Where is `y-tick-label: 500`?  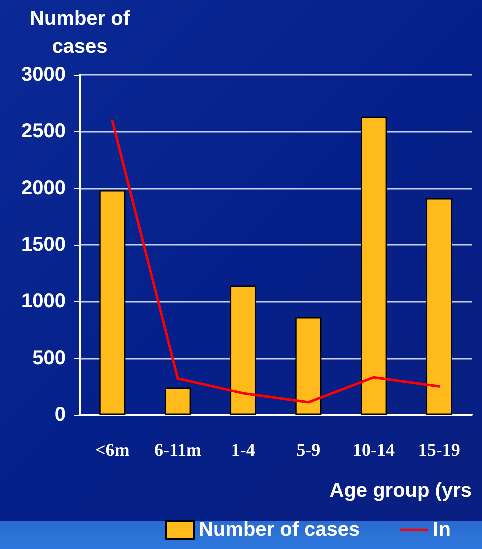
y-tick-label: 500 is located at coordinates (49, 358).